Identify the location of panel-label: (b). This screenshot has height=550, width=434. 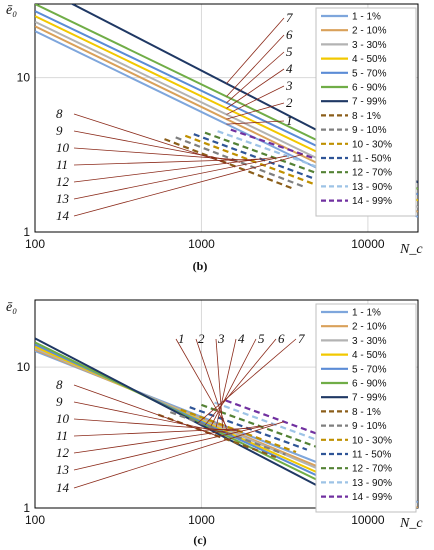
(200, 266).